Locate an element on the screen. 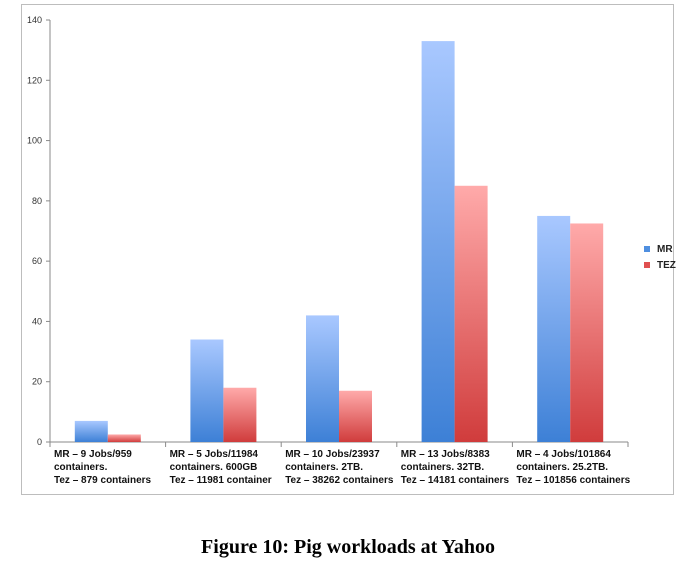  y-tick-label: 80 is located at coordinates (37, 201).